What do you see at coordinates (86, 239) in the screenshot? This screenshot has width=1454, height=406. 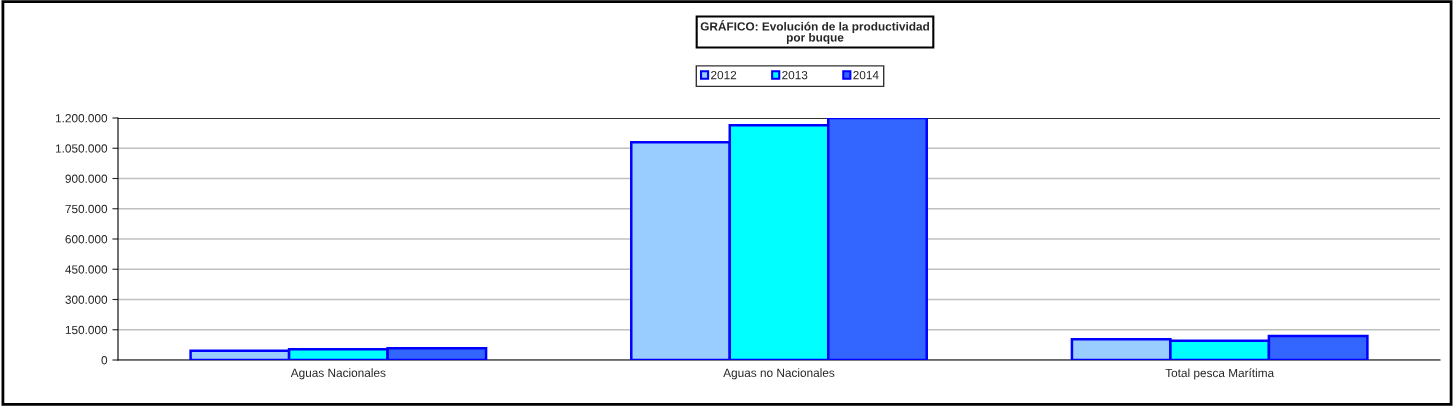 I see `y-tick-label: 600.000` at bounding box center [86, 239].